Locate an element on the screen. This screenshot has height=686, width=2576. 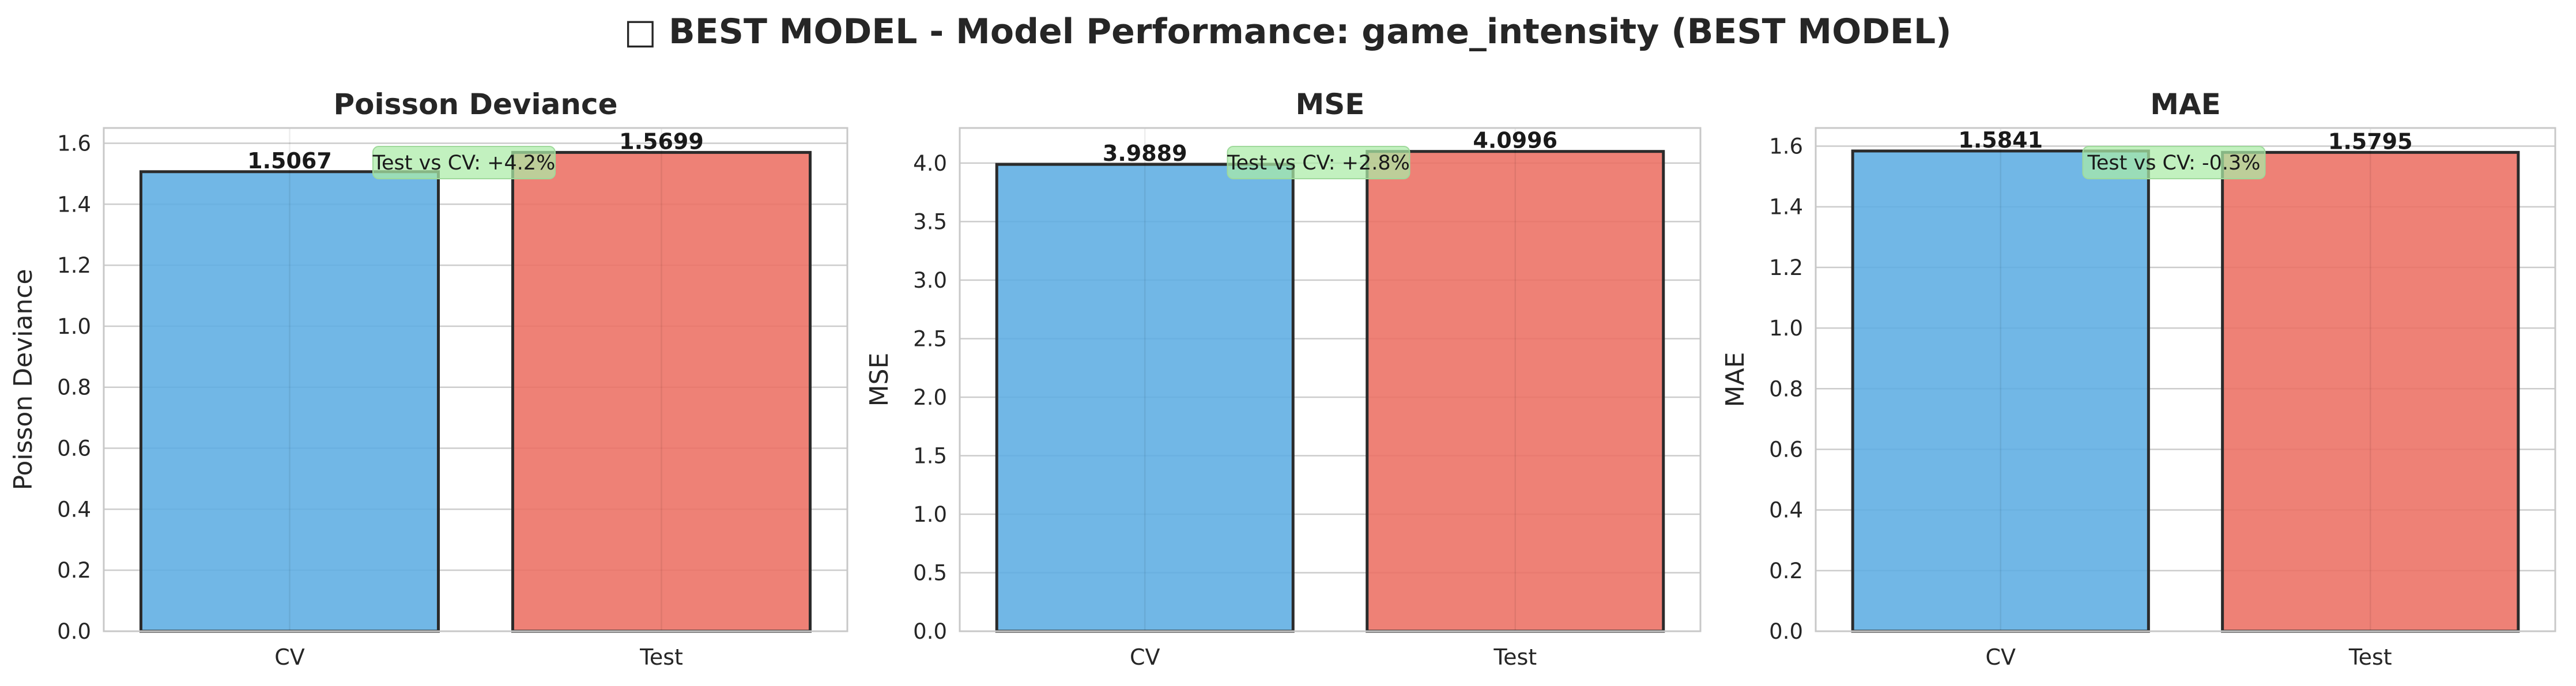
bar-value-label: 1.5841 is located at coordinates (2000, 140).